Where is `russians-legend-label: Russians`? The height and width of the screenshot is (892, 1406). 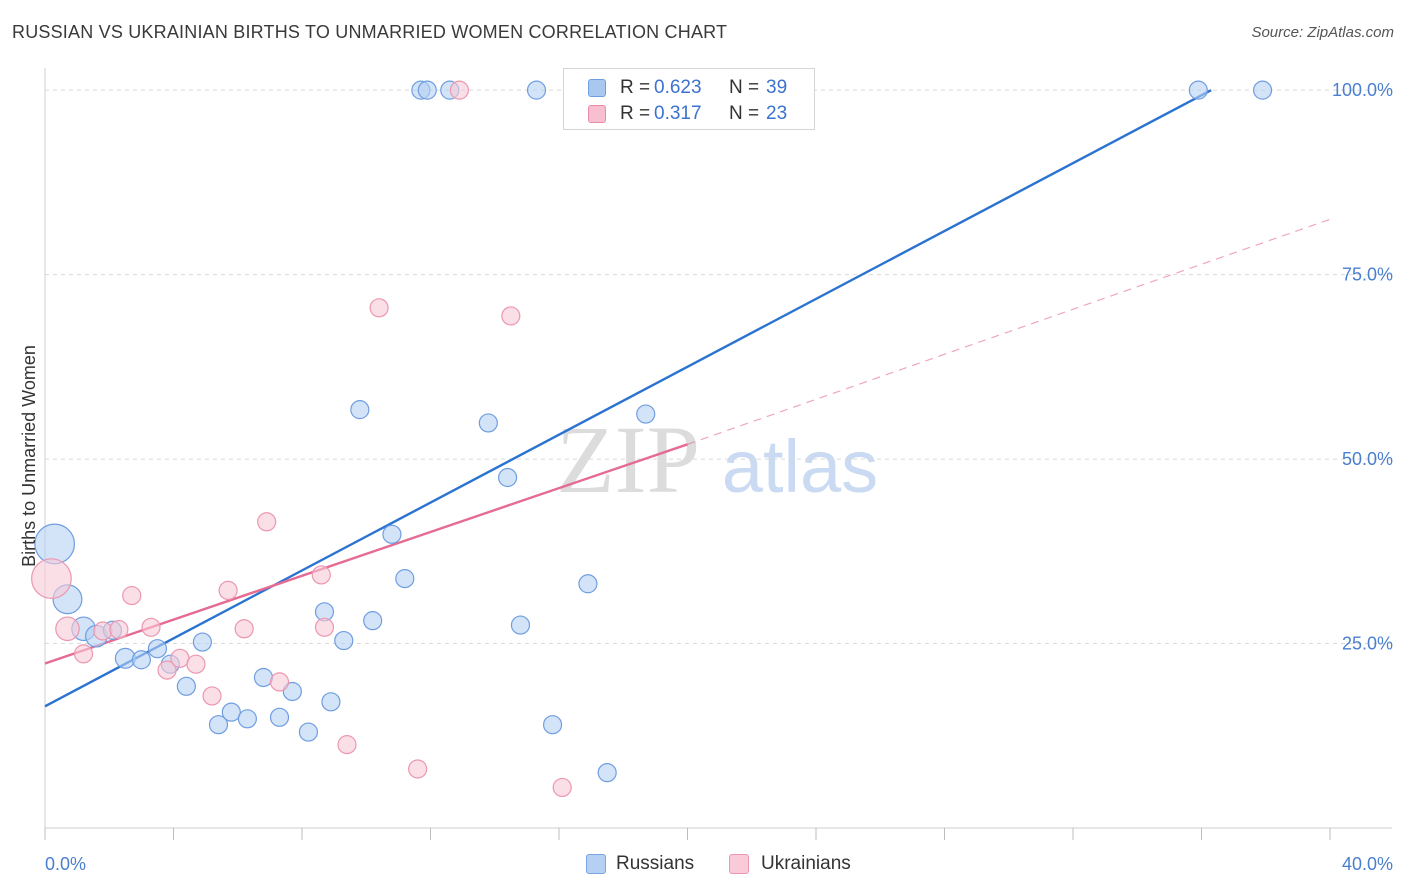 russians-legend-label: Russians is located at coordinates (655, 863).